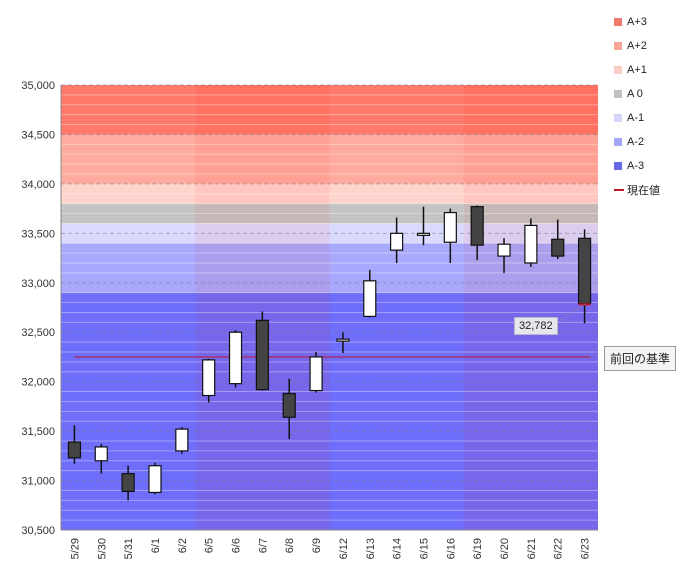  What do you see at coordinates (478, 548) in the screenshot?
I see `x-tick-label: 6/19` at bounding box center [478, 548].